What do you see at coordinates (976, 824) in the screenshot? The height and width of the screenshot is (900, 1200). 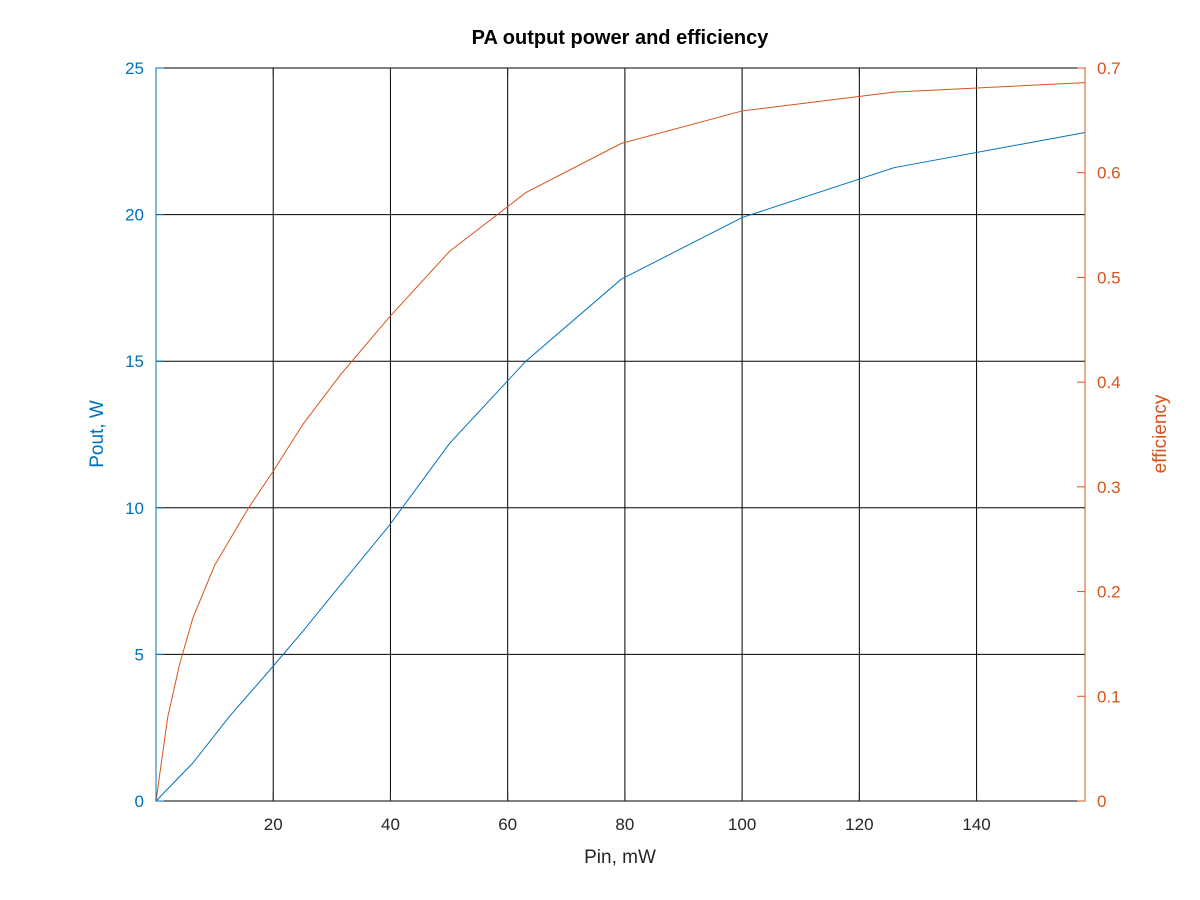 I see `x-tick-label: 140` at bounding box center [976, 824].